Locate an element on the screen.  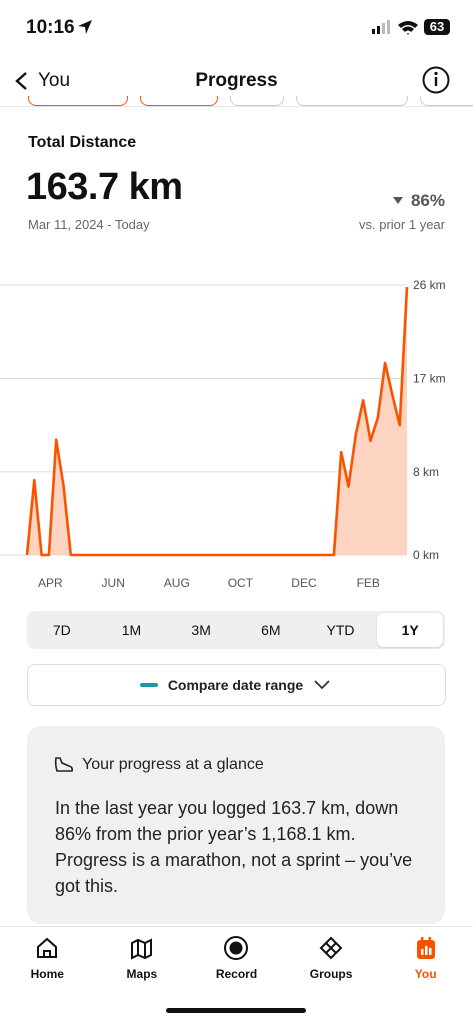
back-chevron is located at coordinates (21, 81).